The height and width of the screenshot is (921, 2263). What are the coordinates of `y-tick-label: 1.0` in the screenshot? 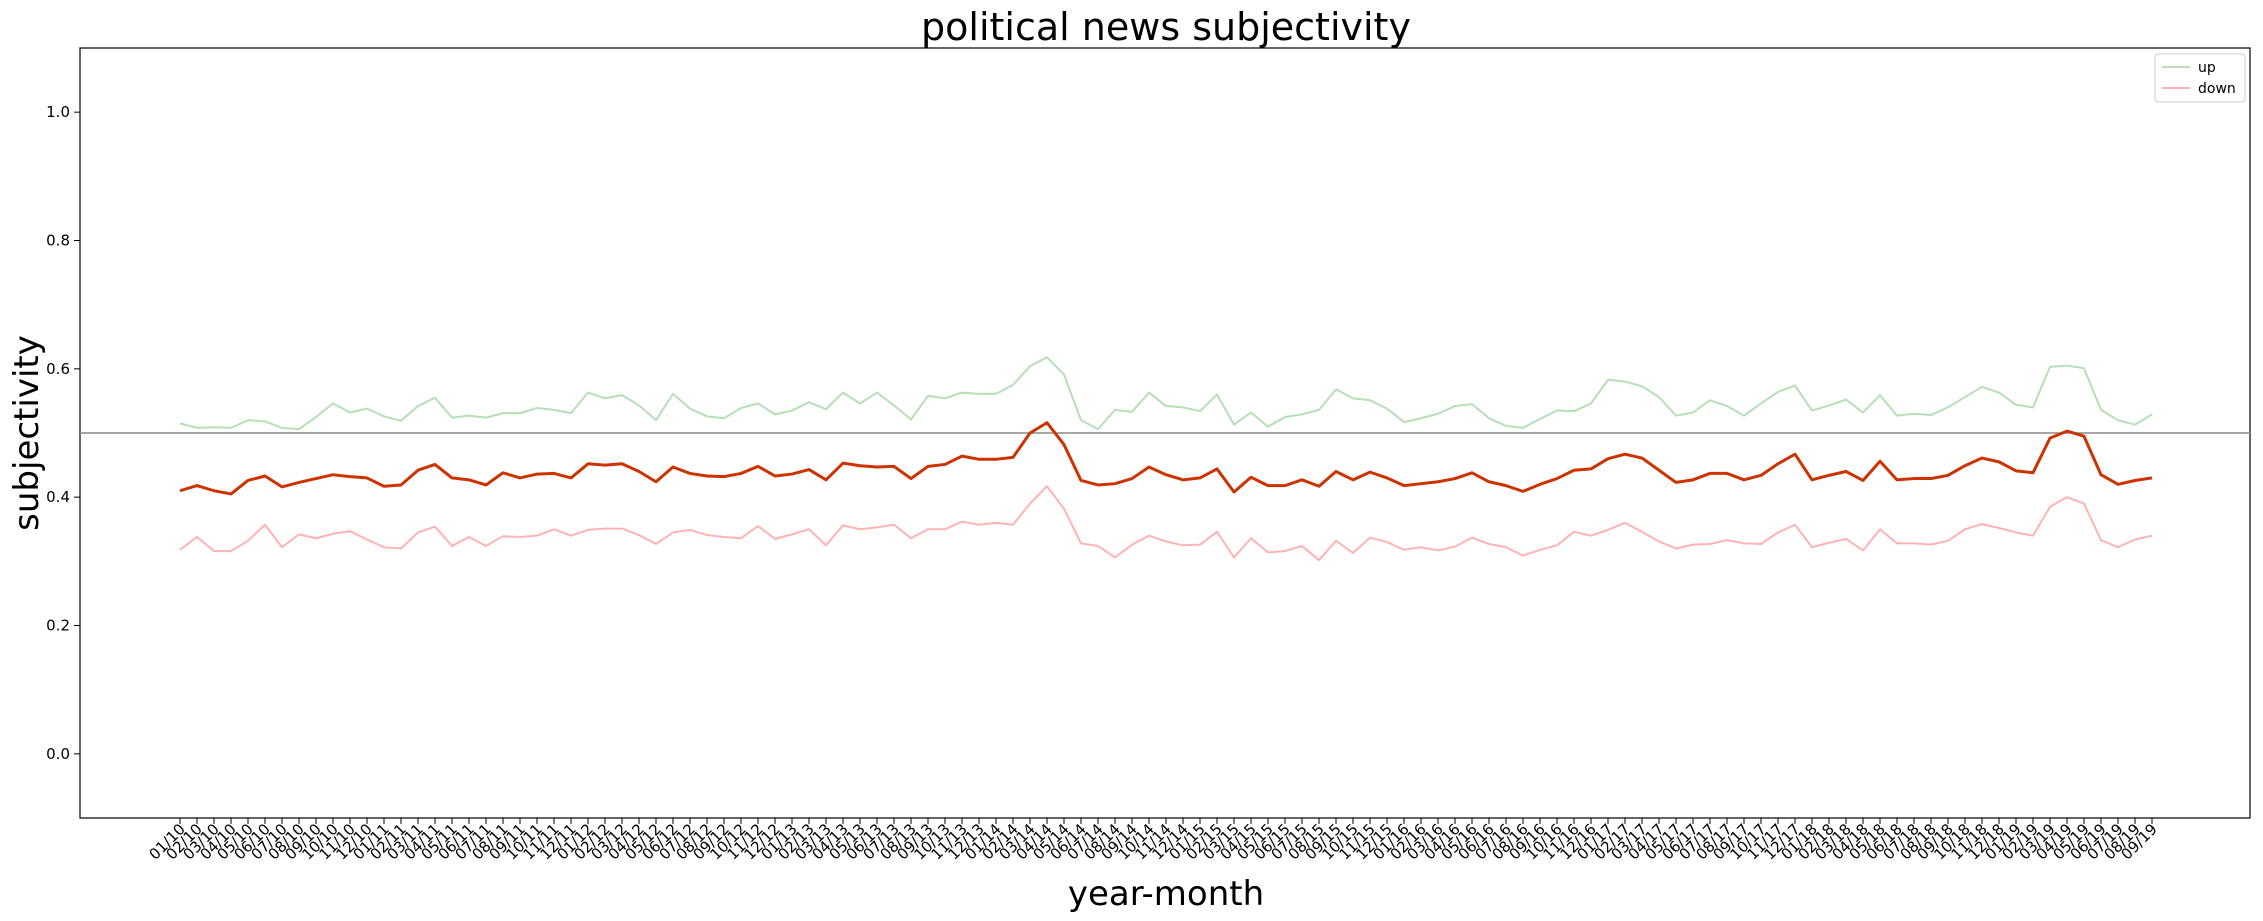 It's located at (58, 112).